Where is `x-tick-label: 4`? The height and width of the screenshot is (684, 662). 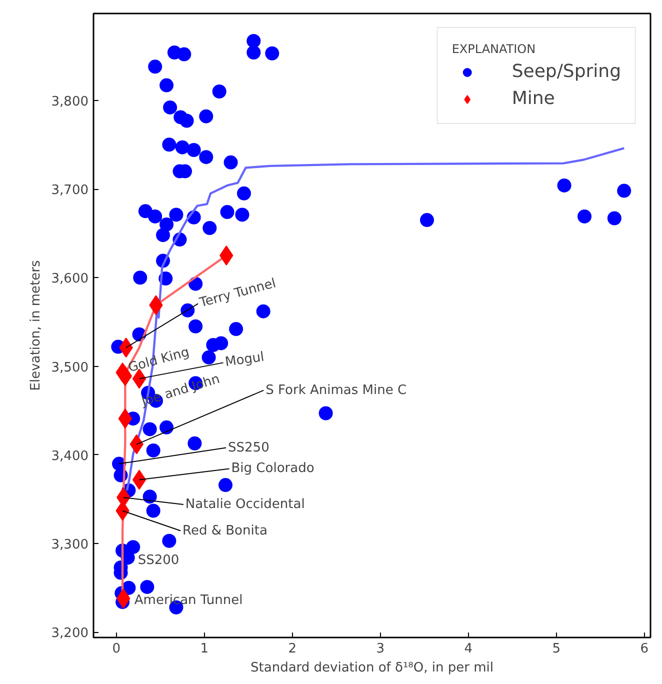
x-tick-label: 4 is located at coordinates (468, 649).